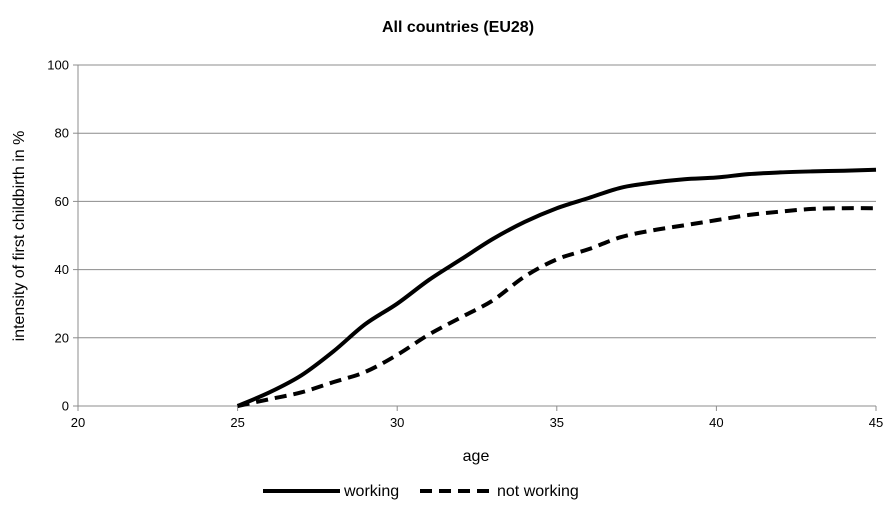 This screenshot has width=887, height=511. Describe the element at coordinates (62, 337) in the screenshot. I see `y-tick-label-20: 20` at that location.